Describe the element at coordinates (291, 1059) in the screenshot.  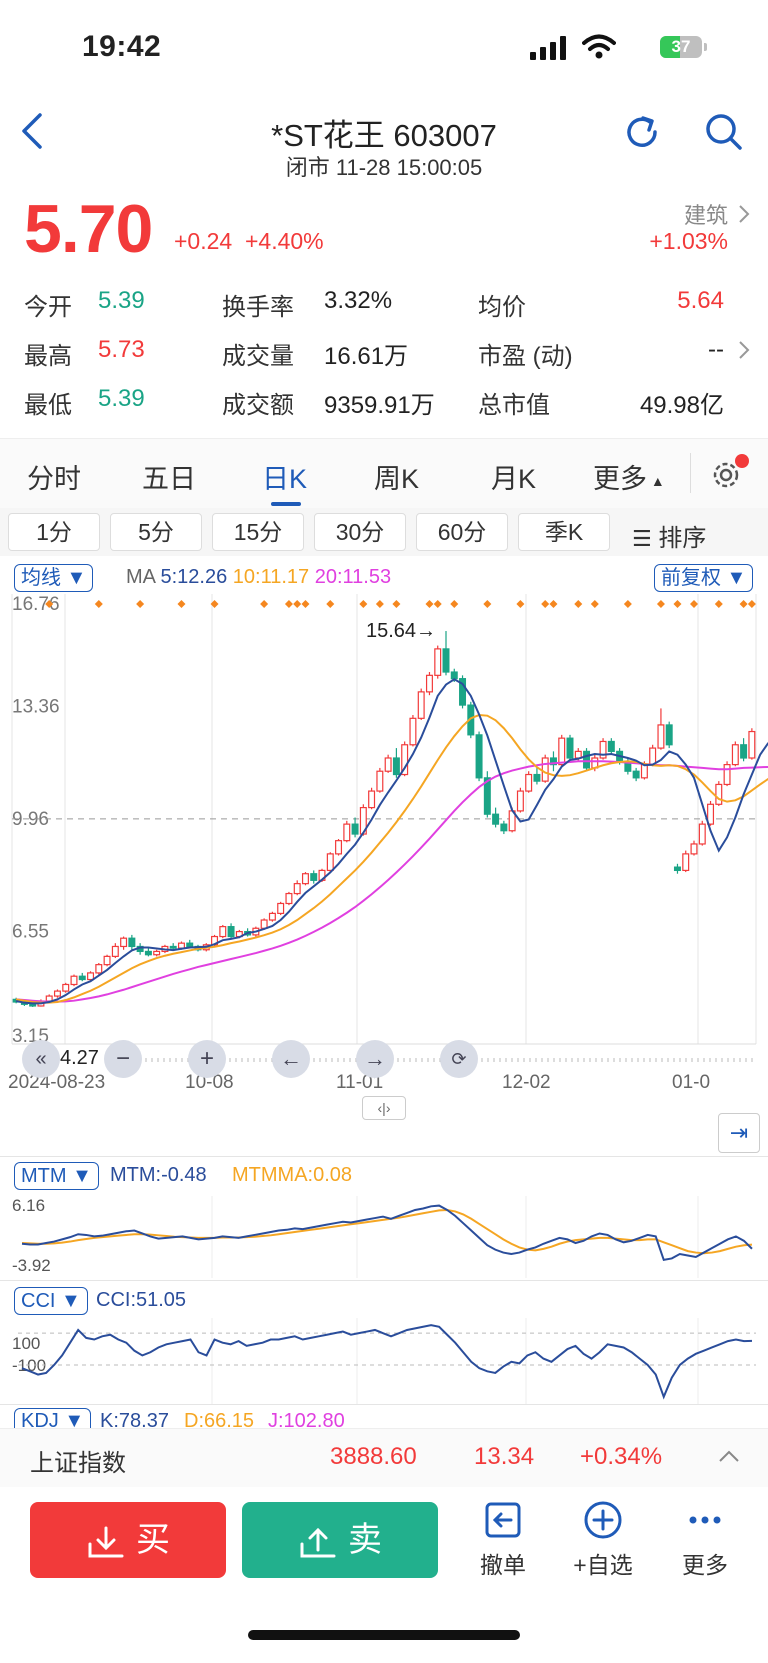
I see `scroll-left-button: ←` at that location.